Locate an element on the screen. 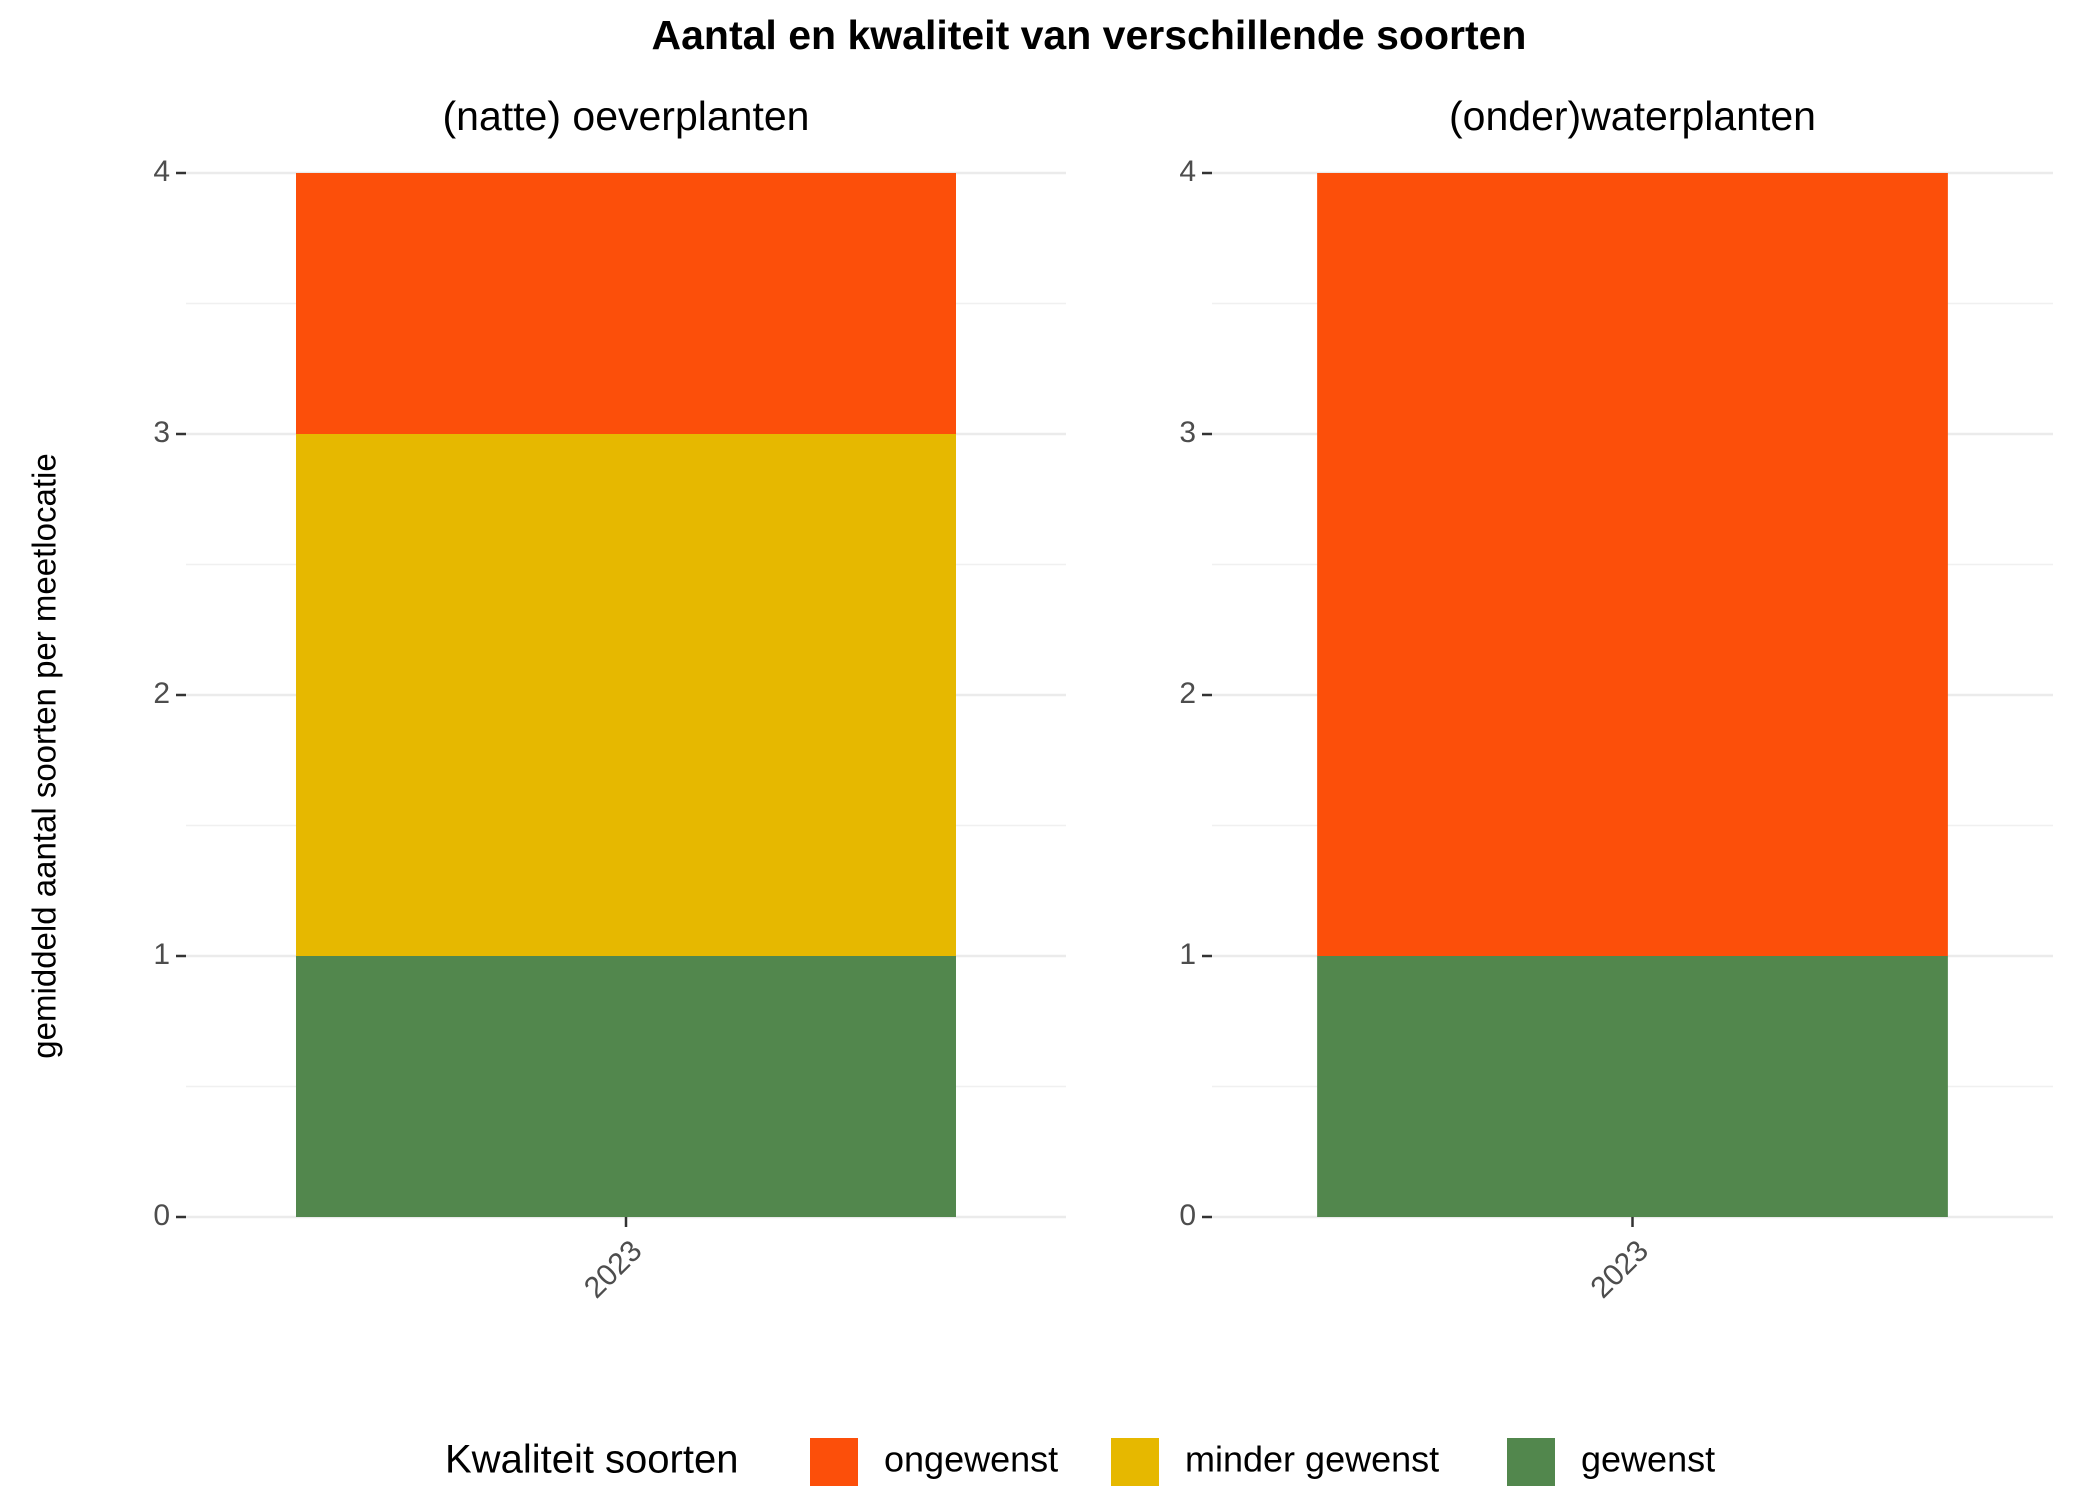 Image resolution: width=2100 pixels, height=1500 pixels. legend-title: Kwaliteit soorten is located at coordinates (591, 1460).